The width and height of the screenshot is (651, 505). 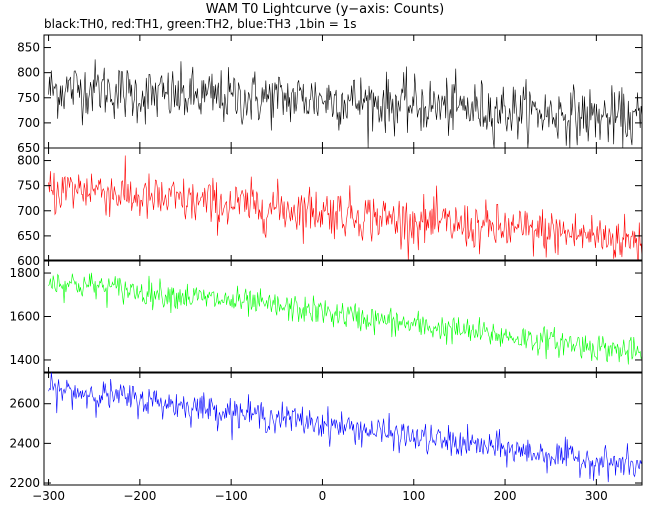 I want to click on y-tick-label: 1600, so click(x=24, y=317).